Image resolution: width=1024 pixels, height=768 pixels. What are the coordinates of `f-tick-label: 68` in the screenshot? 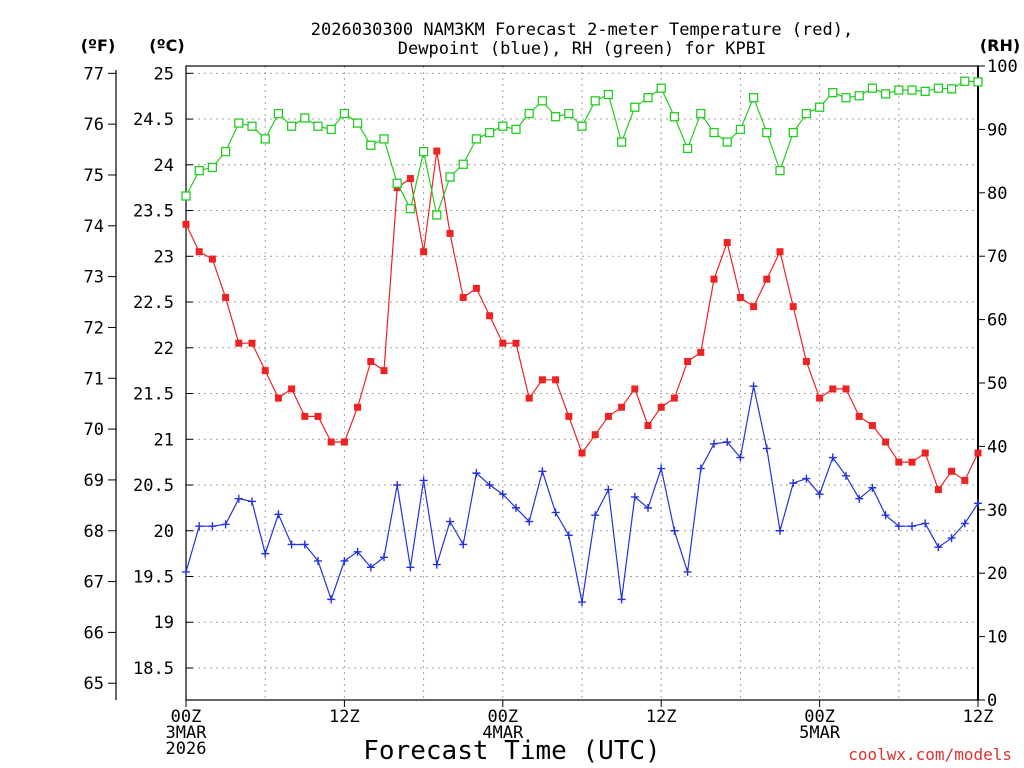 It's located at (94, 532).